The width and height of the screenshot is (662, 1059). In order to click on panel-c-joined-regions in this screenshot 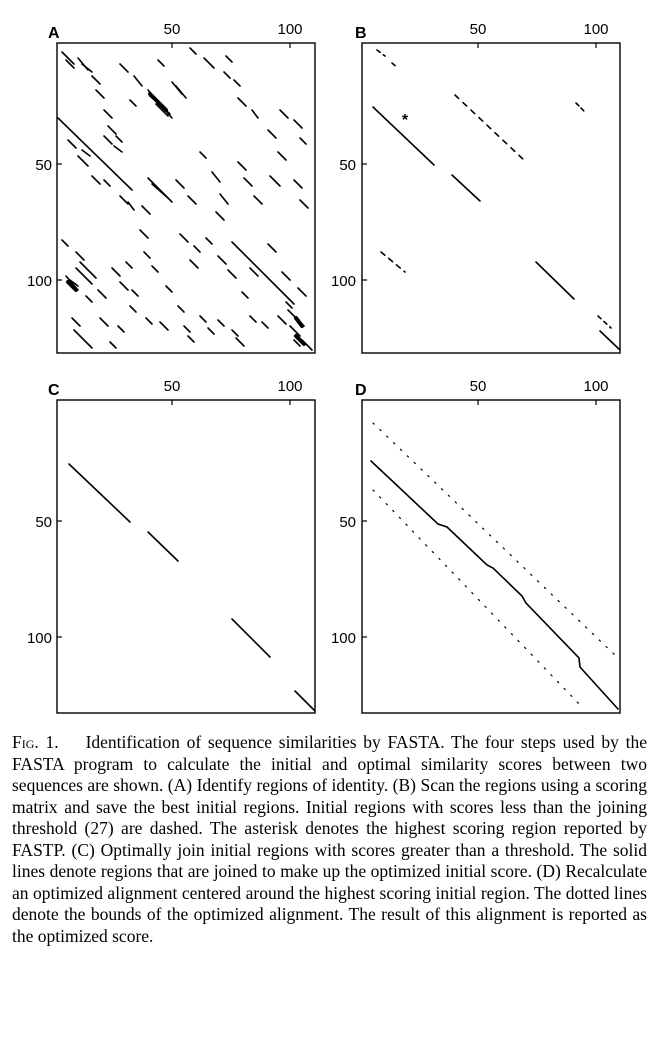, I will do `click(192, 587)`.